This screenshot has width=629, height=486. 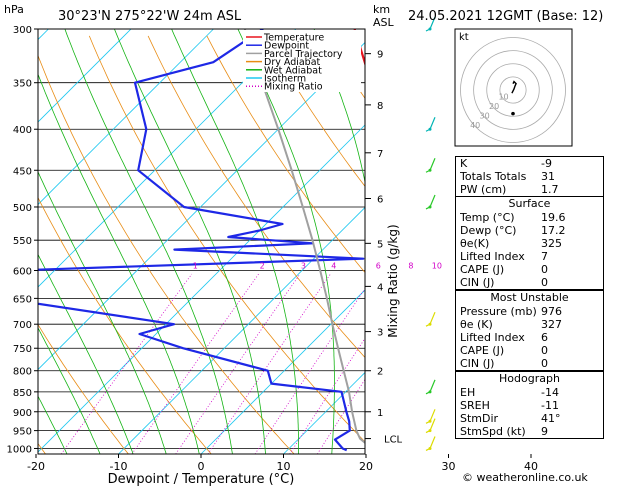 What do you see at coordinates (380, 413) in the screenshot?
I see `km-tick-label: 1` at bounding box center [380, 413].